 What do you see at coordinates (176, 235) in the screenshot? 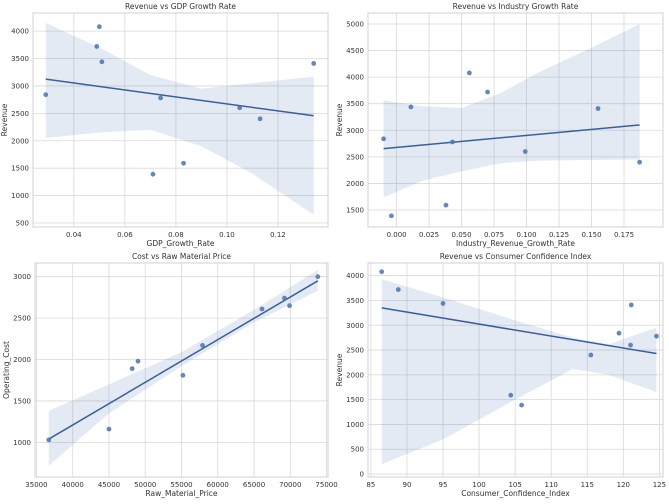
I see `x-tick-label: 0.08` at bounding box center [176, 235].